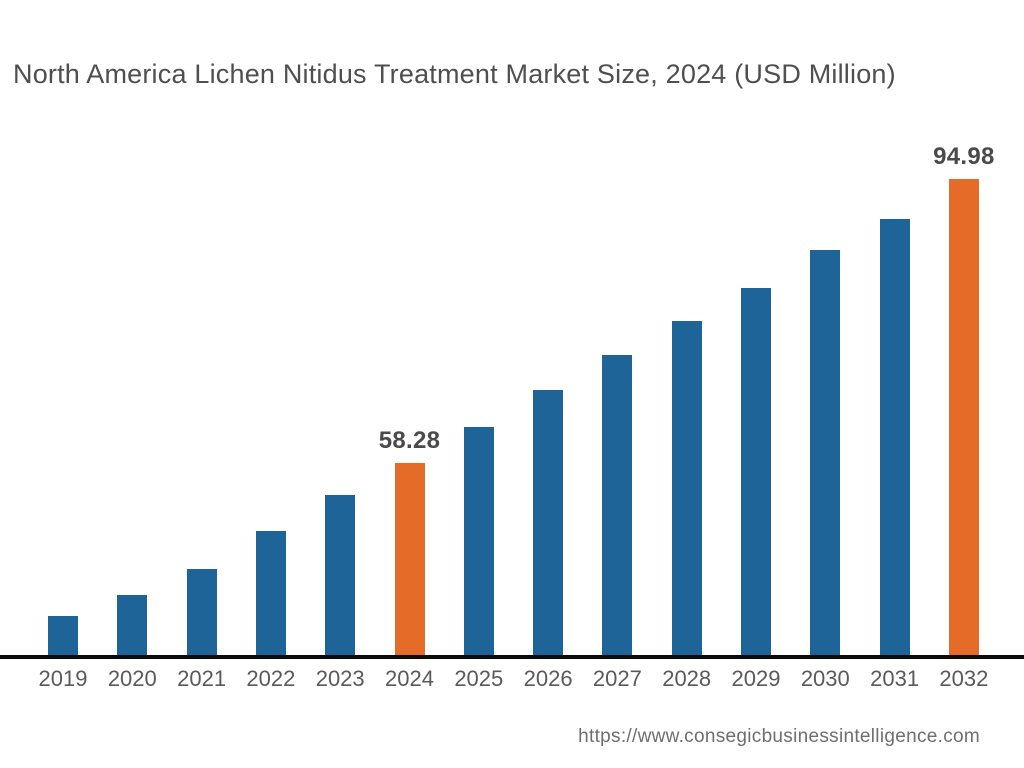  What do you see at coordinates (340, 575) in the screenshot?
I see `bar-2023` at bounding box center [340, 575].